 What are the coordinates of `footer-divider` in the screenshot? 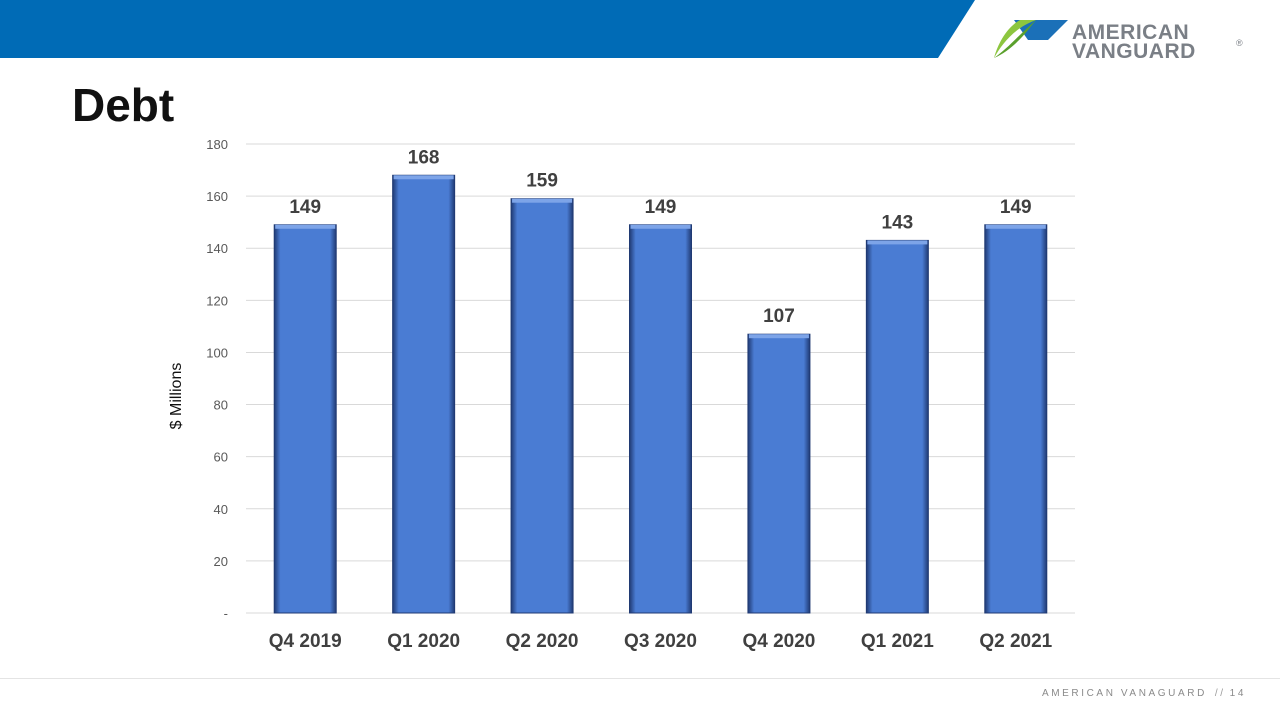 It's located at (640, 678).